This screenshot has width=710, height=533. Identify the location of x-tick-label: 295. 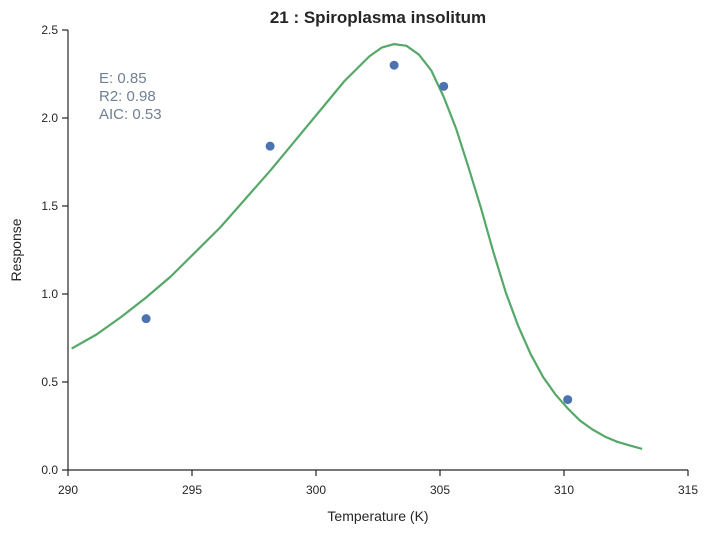
(192, 490).